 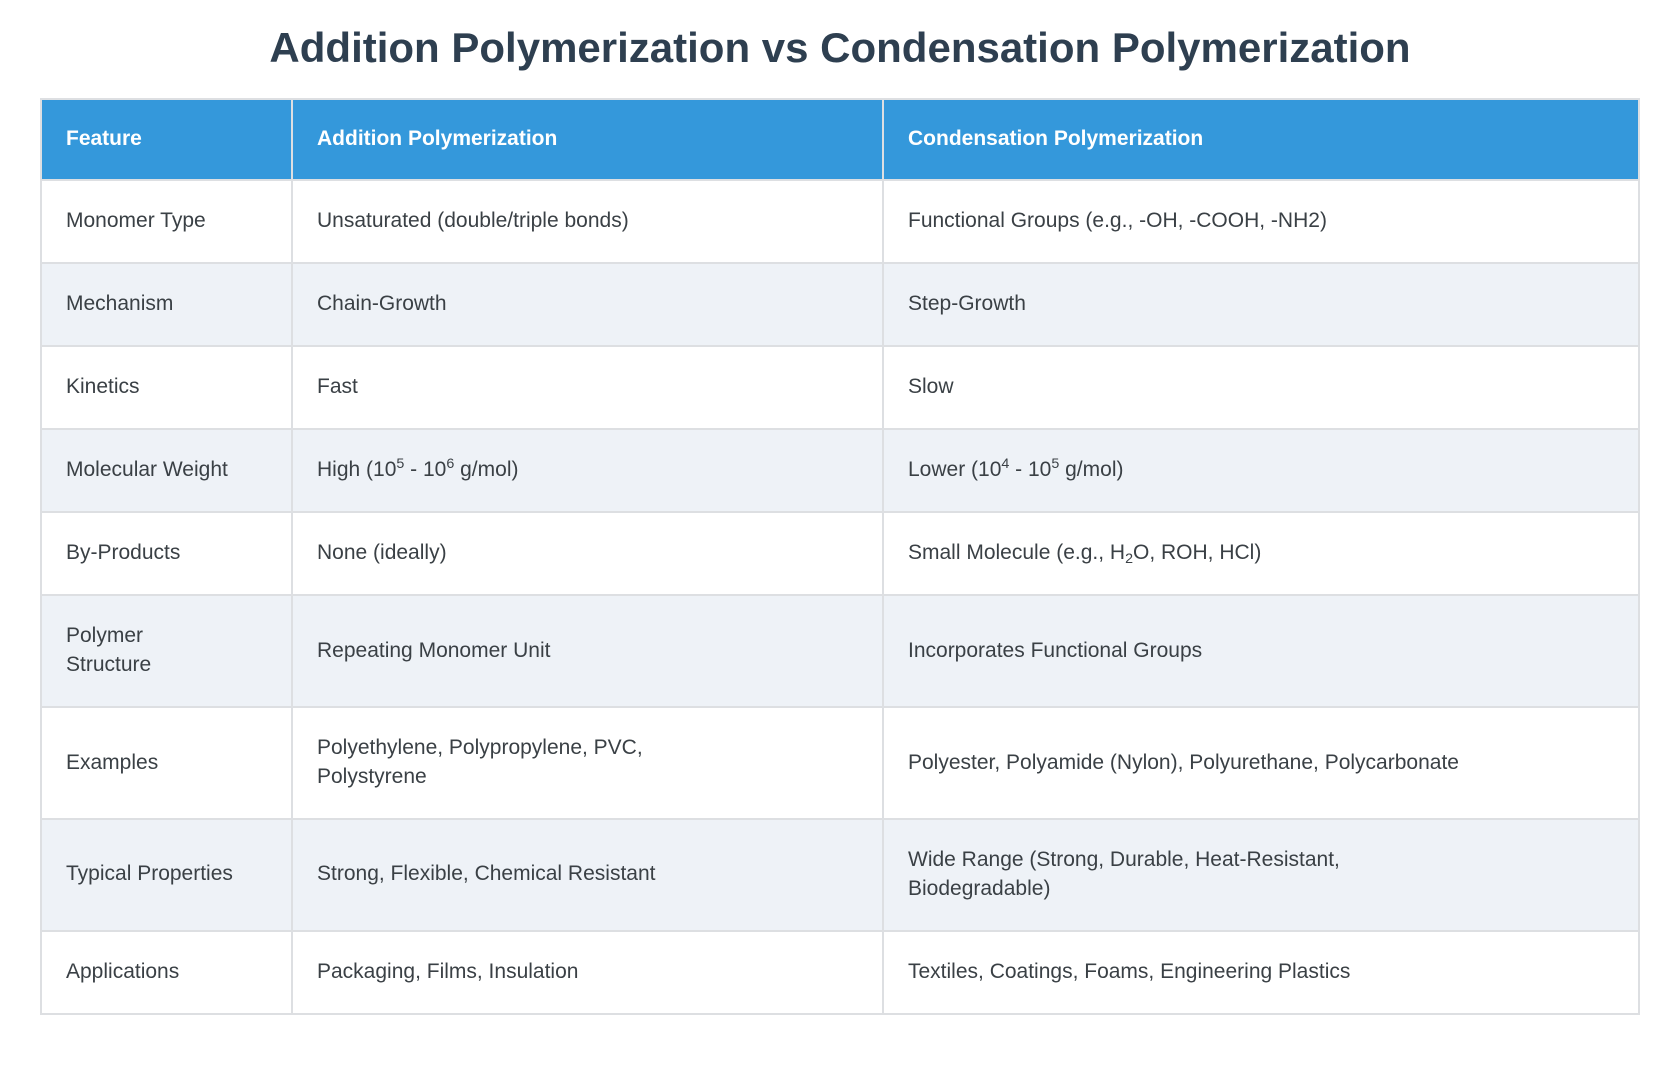 What do you see at coordinates (587, 874) in the screenshot?
I see `addition-cell: Strong, Flexible, Chemical Resistant` at bounding box center [587, 874].